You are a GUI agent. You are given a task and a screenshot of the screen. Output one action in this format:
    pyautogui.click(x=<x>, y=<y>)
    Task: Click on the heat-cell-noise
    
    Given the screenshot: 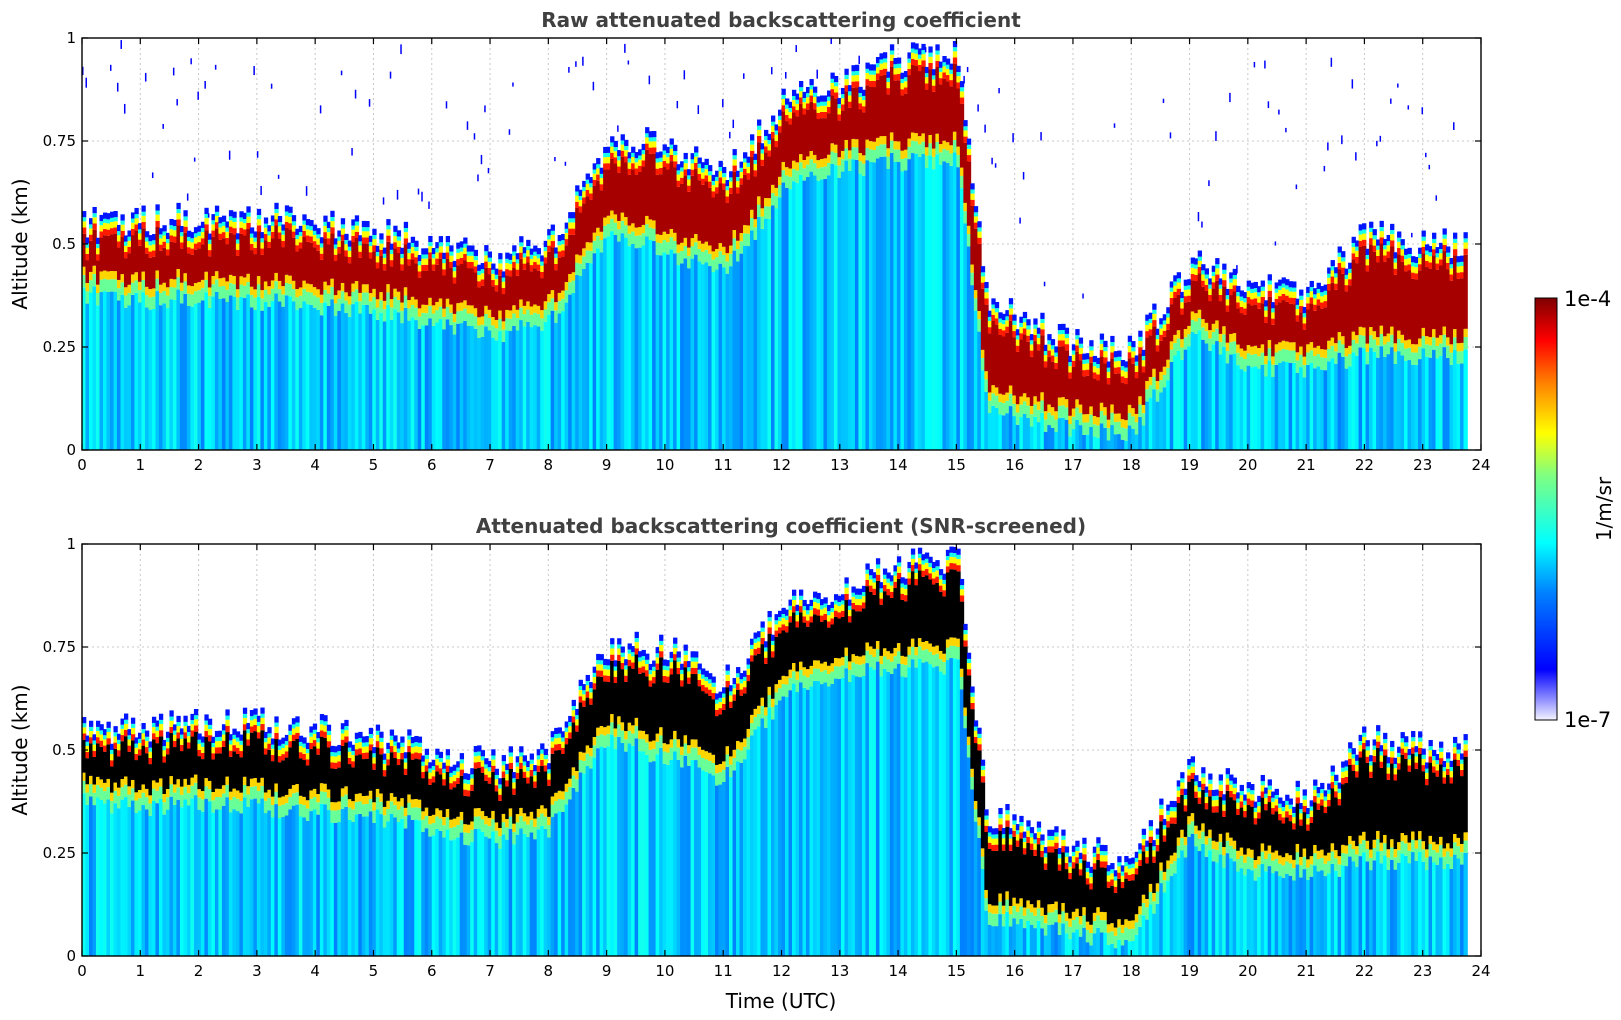 What is the action you would take?
    pyautogui.click(x=481, y=159)
    